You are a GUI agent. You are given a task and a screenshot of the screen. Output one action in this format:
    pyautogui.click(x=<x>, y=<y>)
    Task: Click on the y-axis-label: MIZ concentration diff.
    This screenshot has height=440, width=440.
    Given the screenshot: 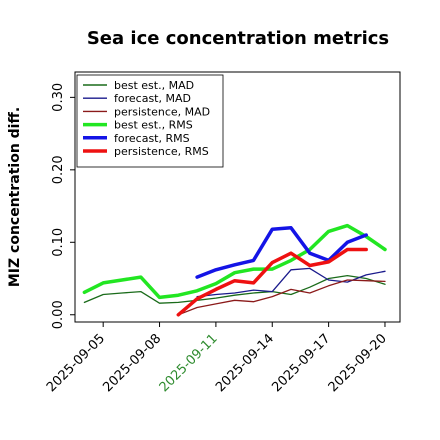 What is the action you would take?
    pyautogui.click(x=15, y=197)
    